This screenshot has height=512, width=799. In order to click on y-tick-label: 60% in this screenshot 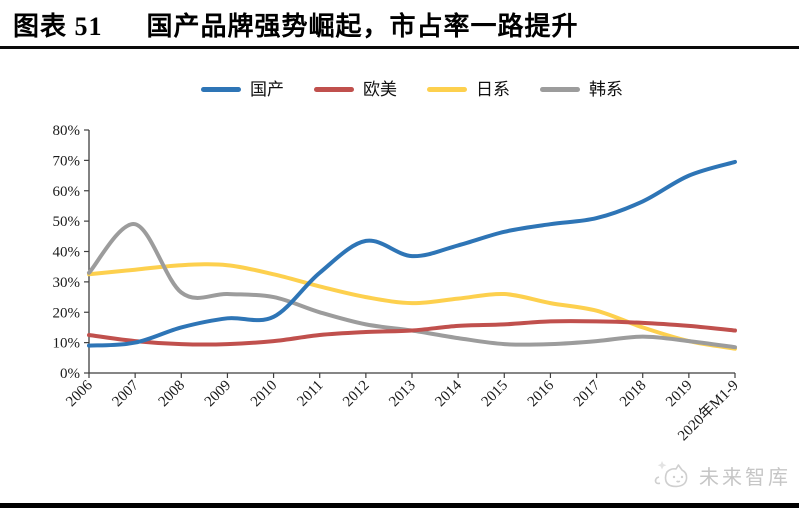, I will do `click(67, 192)`.